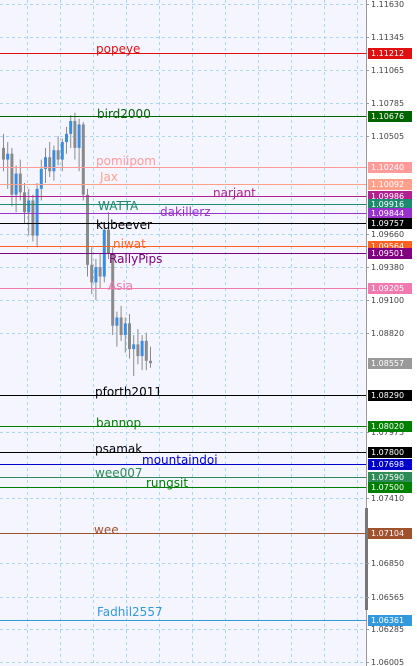  I want to click on price-label: 1.07590, so click(387, 477).